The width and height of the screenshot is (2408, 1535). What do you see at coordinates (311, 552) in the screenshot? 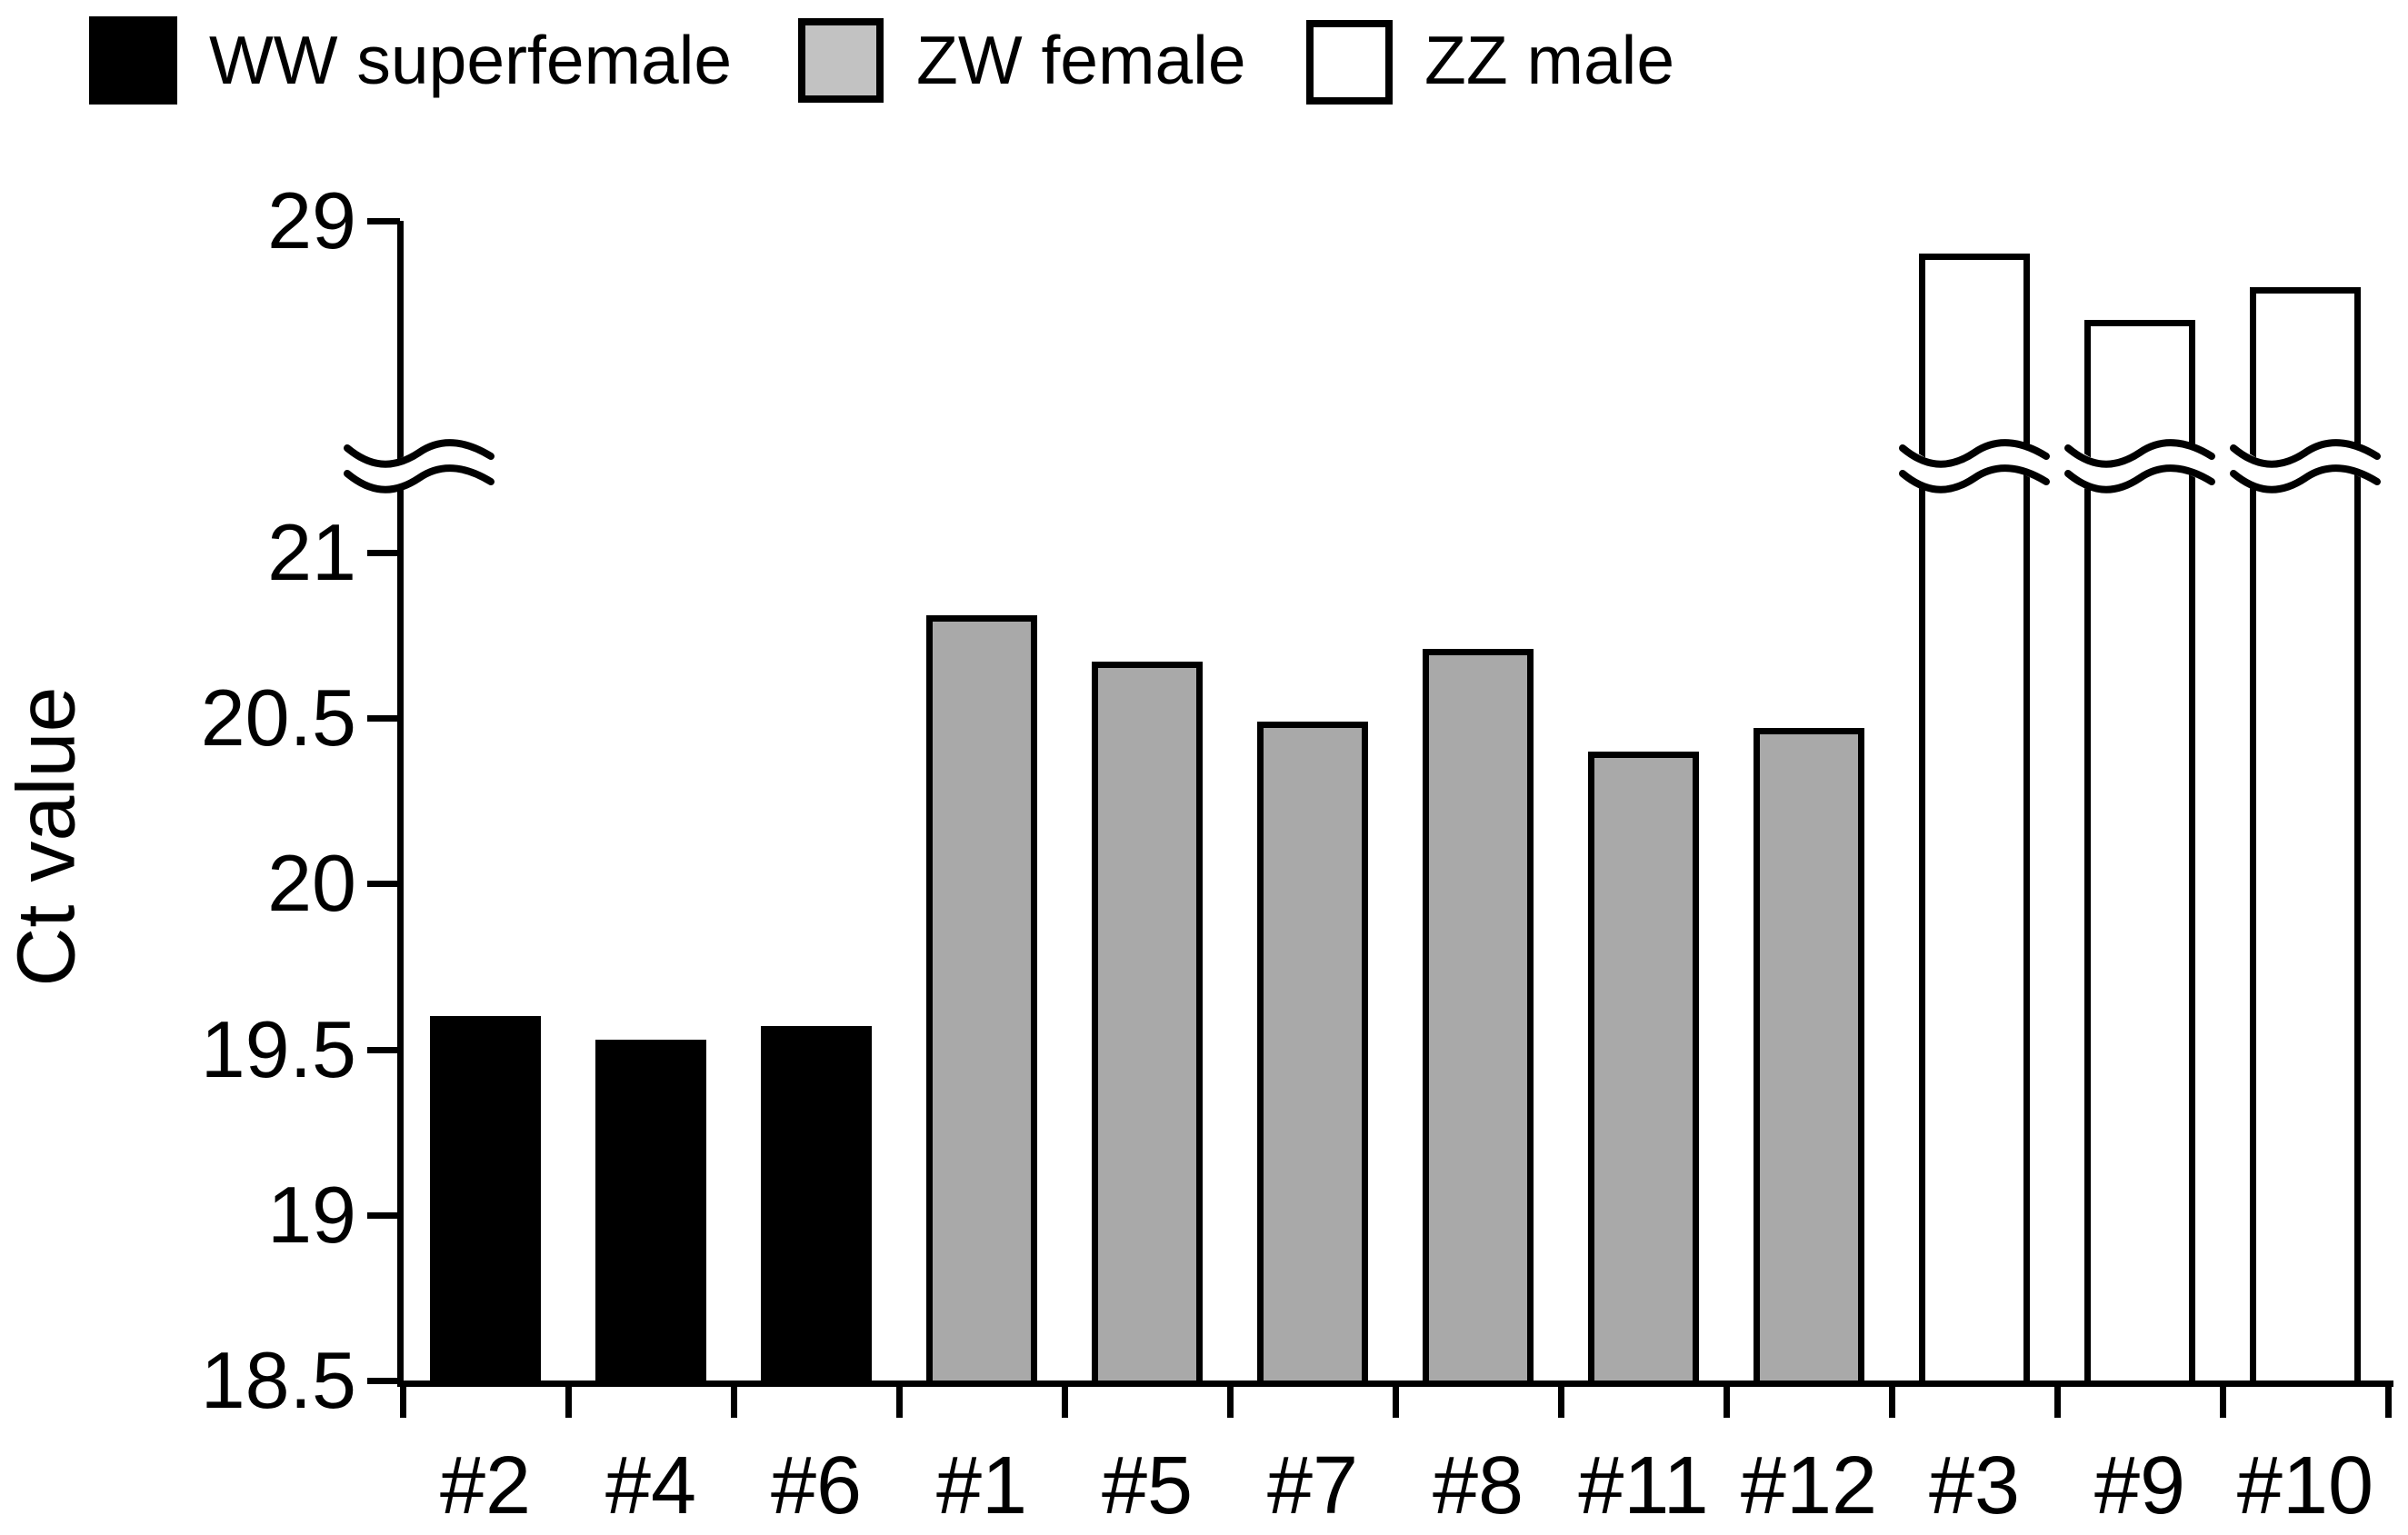
I see `y-tick-label: 21` at bounding box center [311, 552].